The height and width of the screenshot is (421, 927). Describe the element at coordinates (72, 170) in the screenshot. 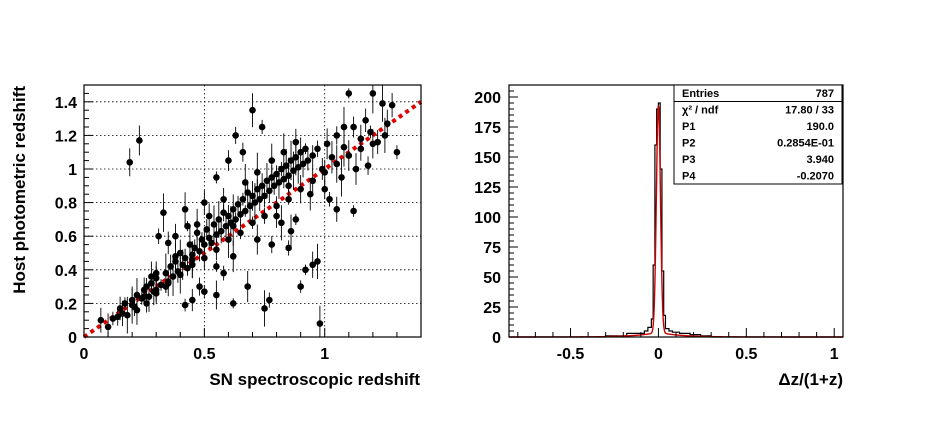

I see `scatter-y-tick-label: 1` at that location.